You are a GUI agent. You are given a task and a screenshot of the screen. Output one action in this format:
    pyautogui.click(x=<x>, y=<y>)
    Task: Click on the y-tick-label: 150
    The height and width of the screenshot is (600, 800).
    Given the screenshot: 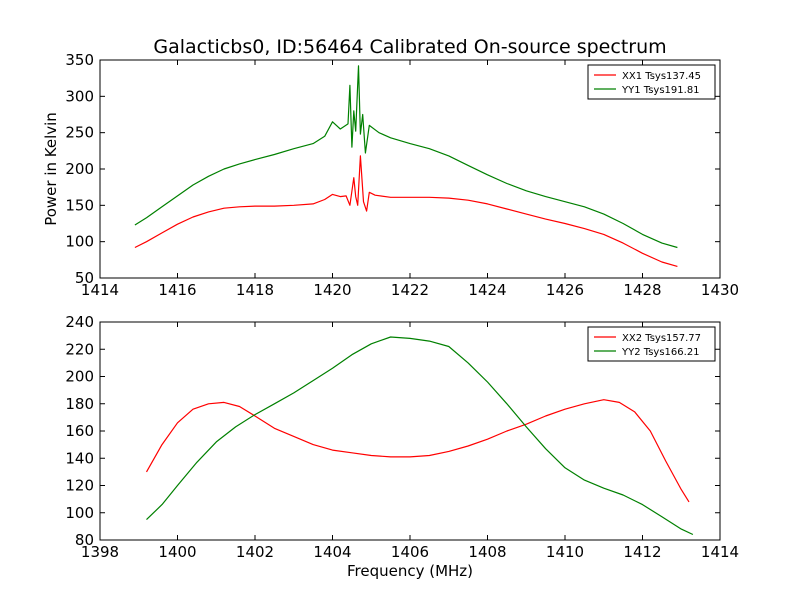 What is the action you would take?
    pyautogui.click(x=79, y=205)
    